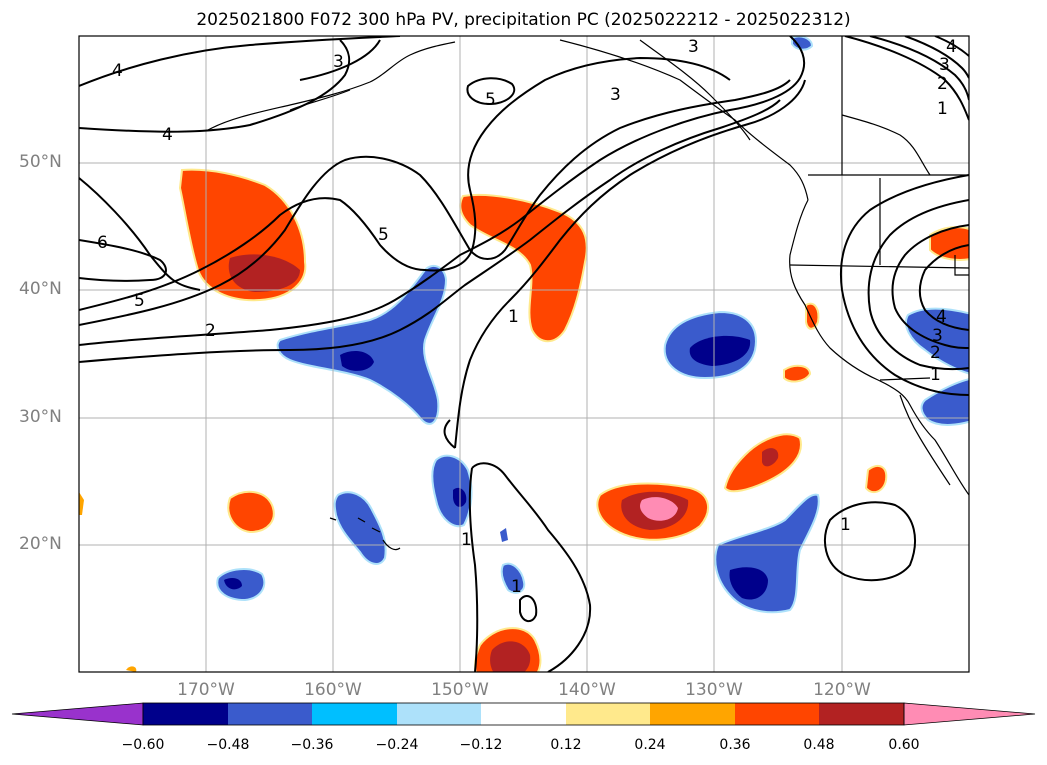 The height and width of the screenshot is (765, 1047). What do you see at coordinates (312, 745) in the screenshot?
I see `colorbar-tick-label: −0.36` at bounding box center [312, 745].